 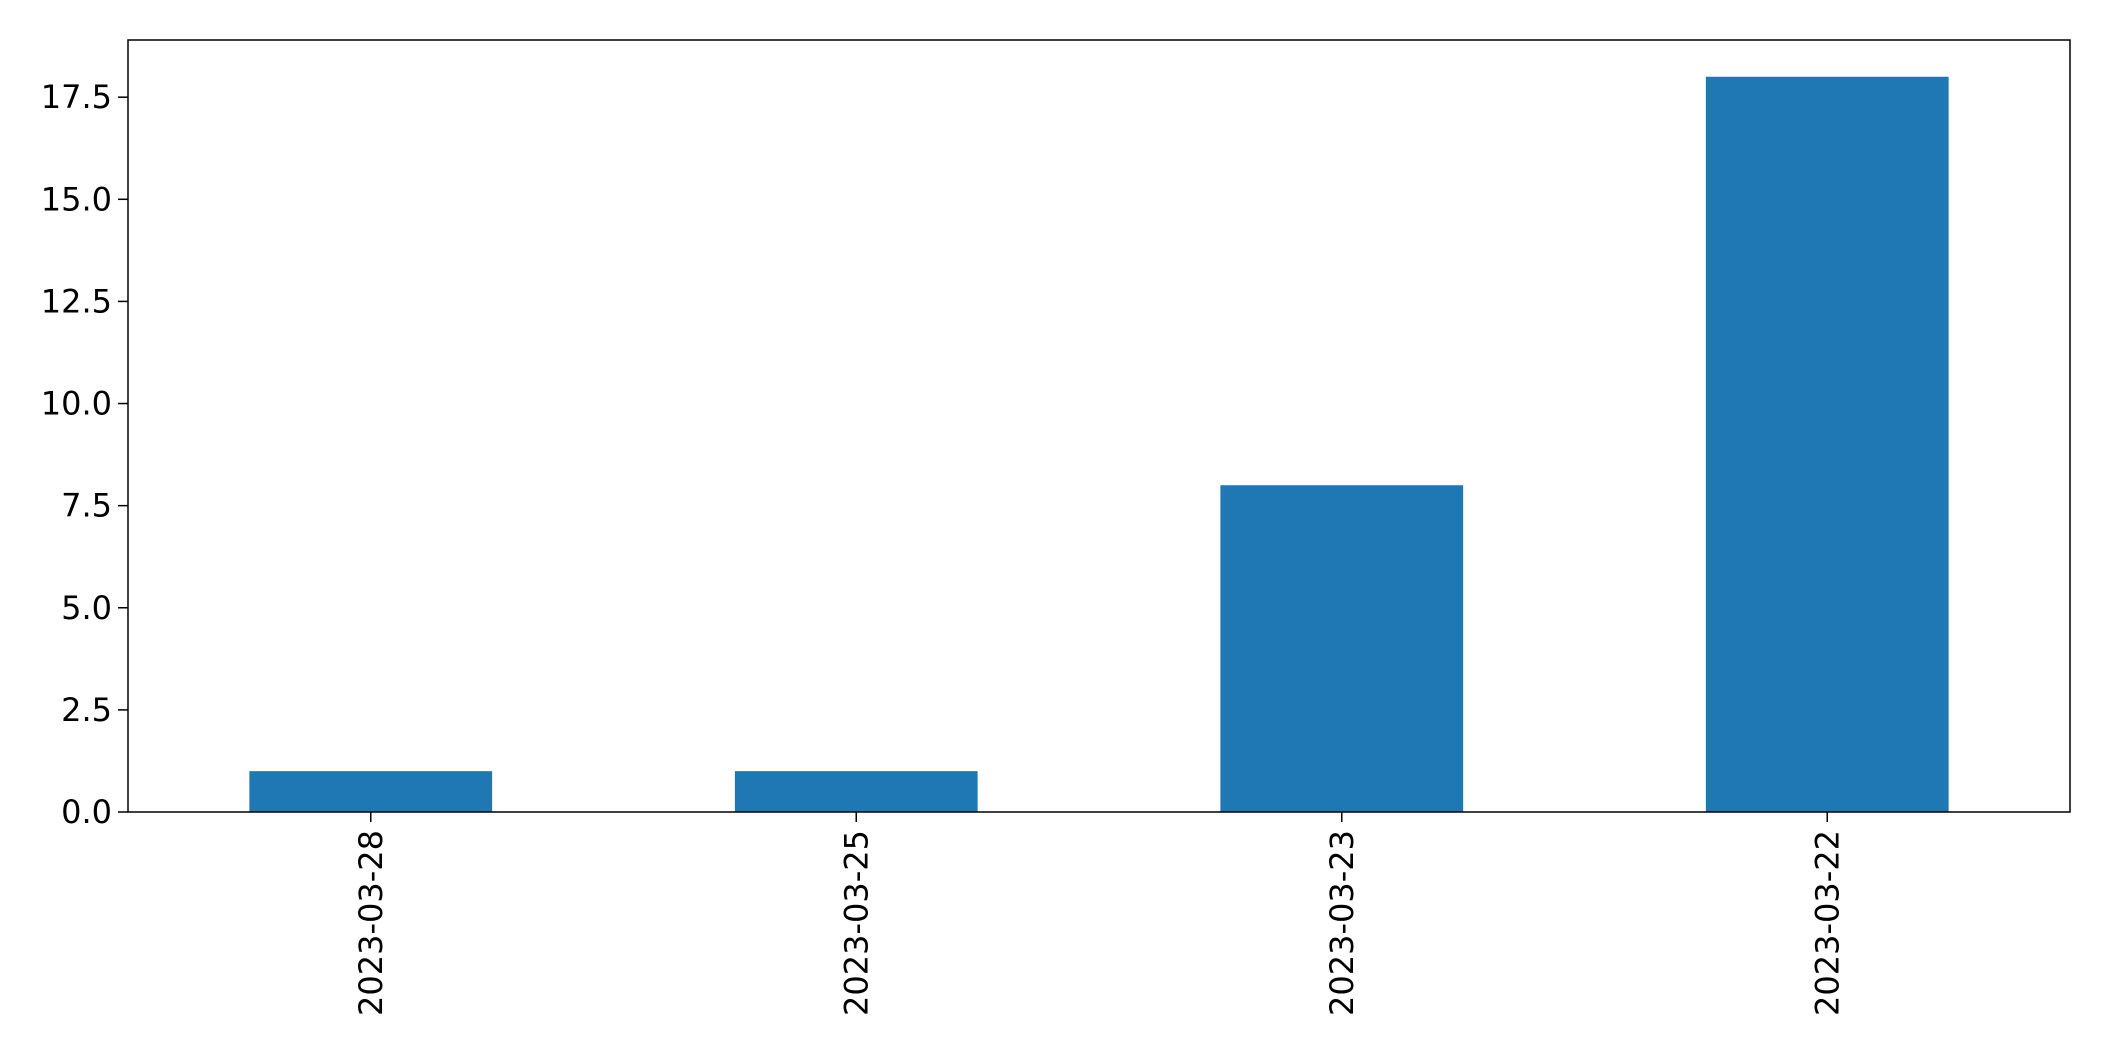 I want to click on x-tick-label: 2023-03-23, so click(x=1342, y=923).